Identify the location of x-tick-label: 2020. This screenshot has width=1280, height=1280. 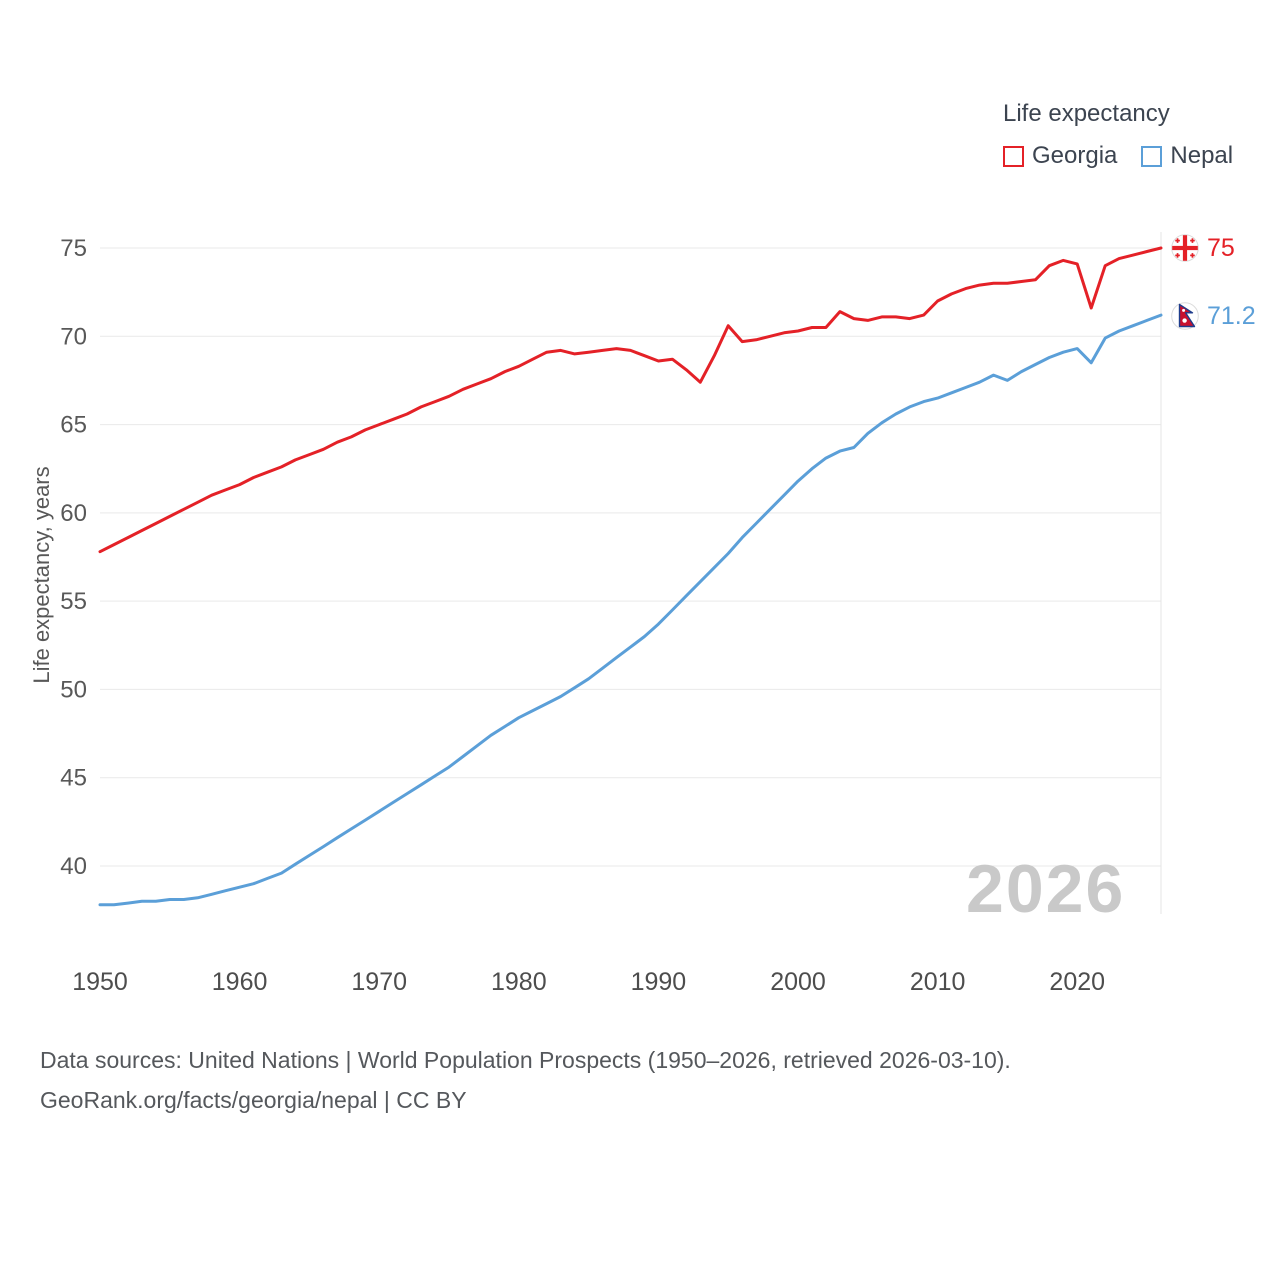
(1077, 982).